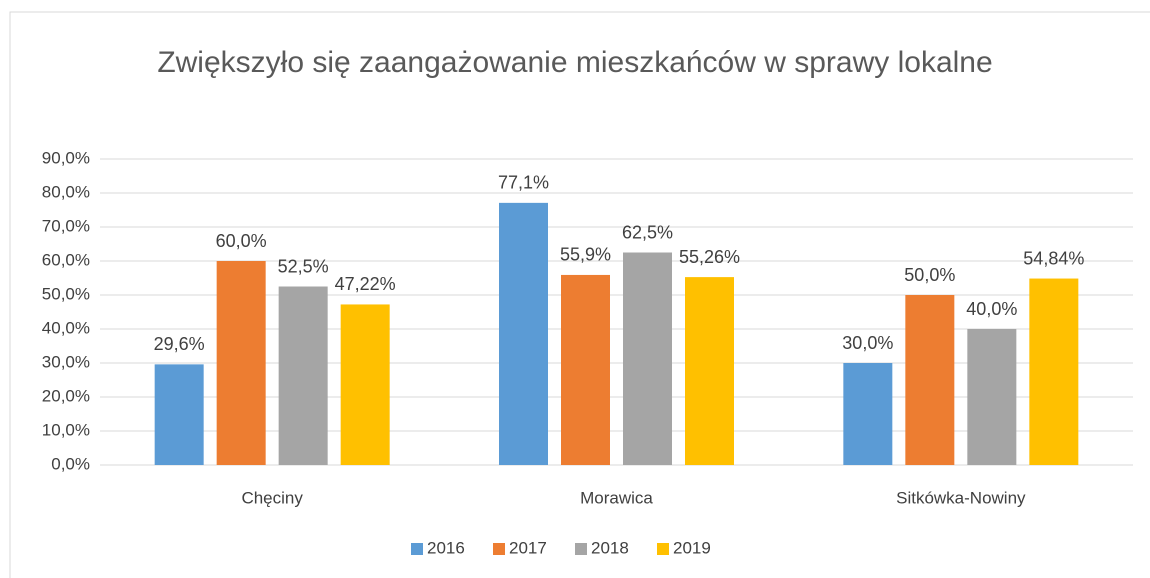  What do you see at coordinates (70, 463) in the screenshot?
I see `y-tick-label: 0,0%` at bounding box center [70, 463].